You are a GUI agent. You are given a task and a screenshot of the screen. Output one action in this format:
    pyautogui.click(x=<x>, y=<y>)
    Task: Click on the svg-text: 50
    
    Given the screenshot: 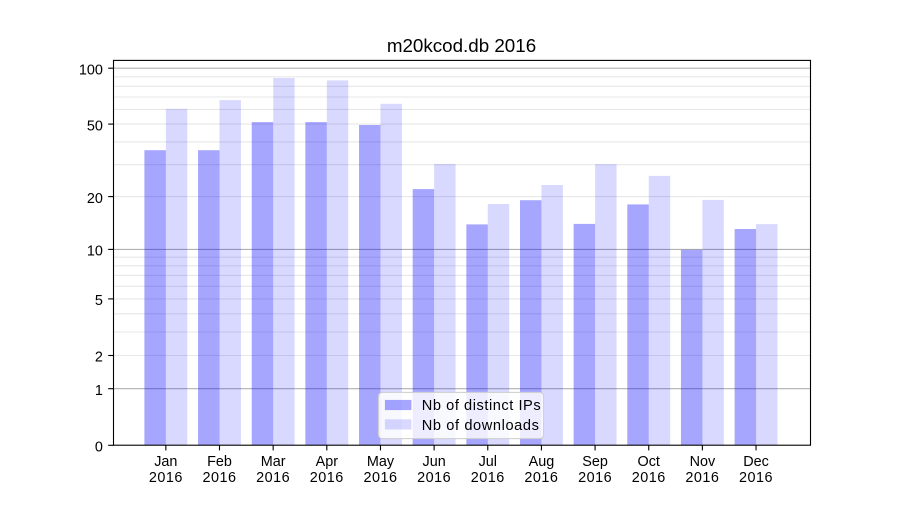 What is the action you would take?
    pyautogui.click(x=95, y=126)
    